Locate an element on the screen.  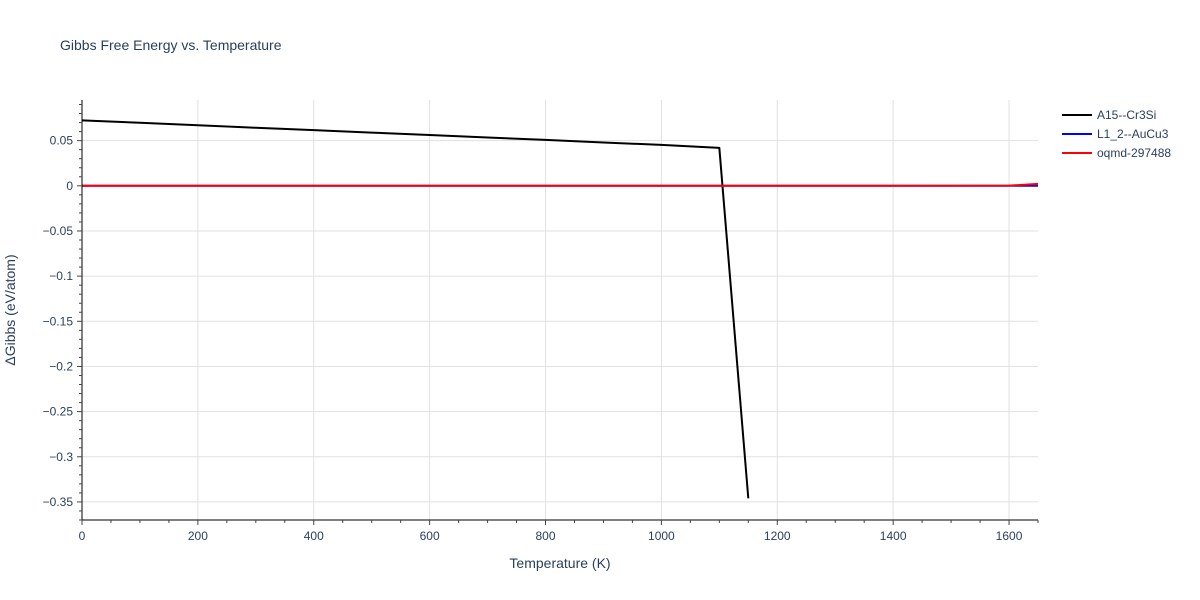
x-tick-label: 400 is located at coordinates (314, 536).